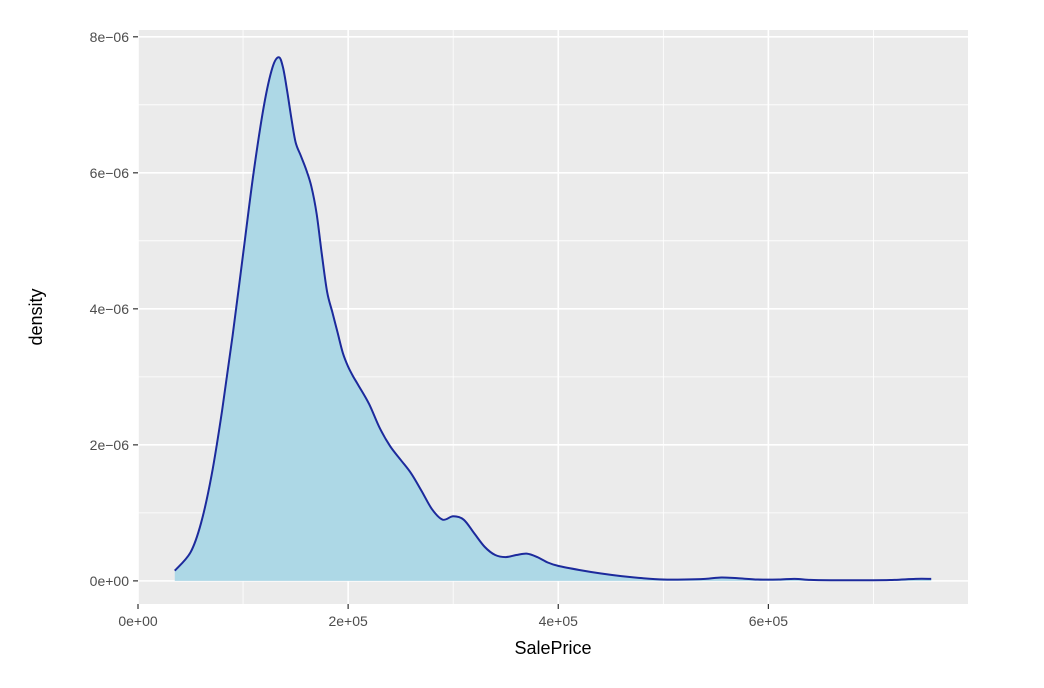 The width and height of the screenshot is (1044, 688). Describe the element at coordinates (769, 621) in the screenshot. I see `x-tick-label: 6e+05` at that location.